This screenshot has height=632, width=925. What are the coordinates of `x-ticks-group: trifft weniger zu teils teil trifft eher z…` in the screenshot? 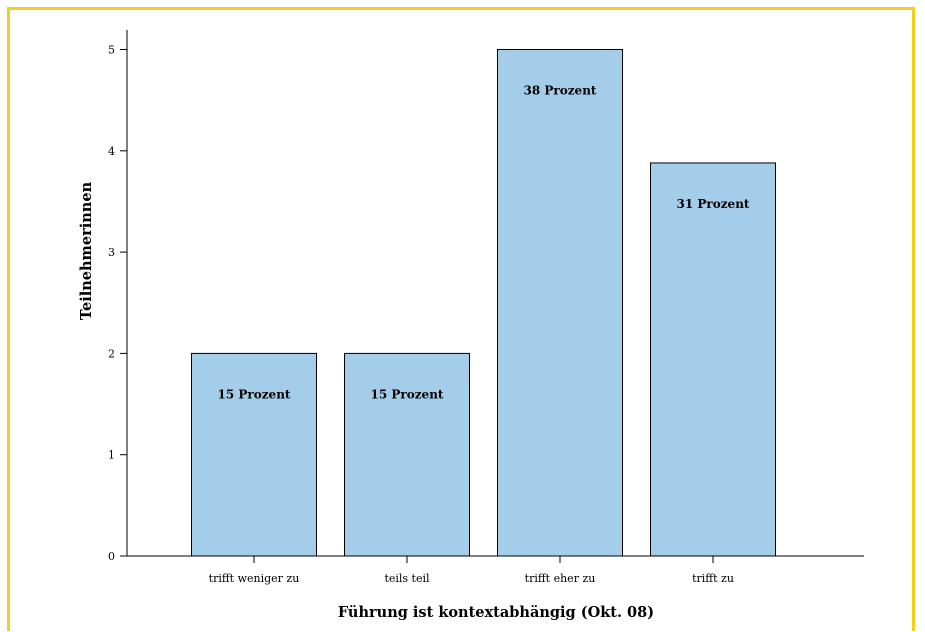 It's located at (471, 570).